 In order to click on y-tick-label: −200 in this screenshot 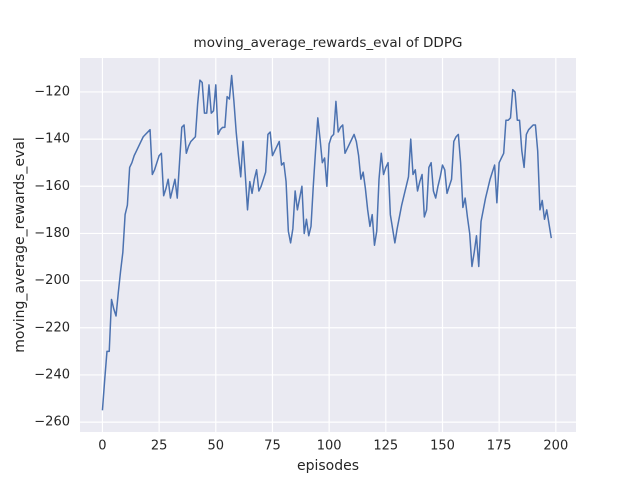, I will do `click(52, 280)`.